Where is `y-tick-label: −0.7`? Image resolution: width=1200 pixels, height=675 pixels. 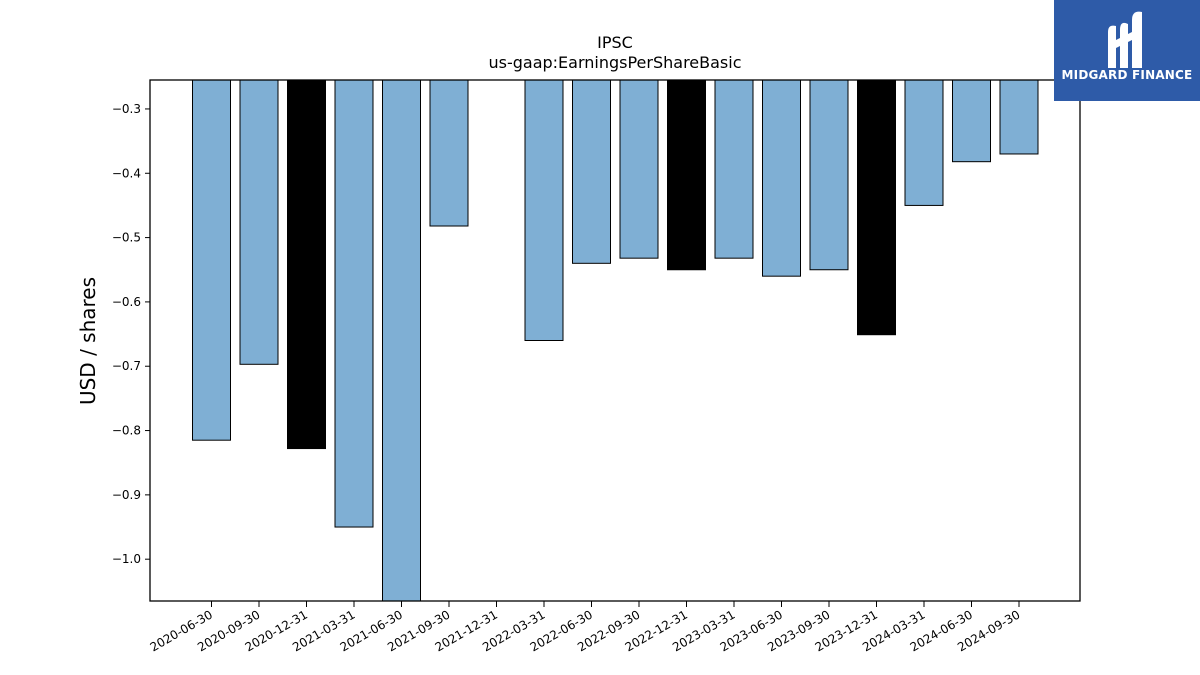 y-tick-label: −0.7 is located at coordinates (126, 366).